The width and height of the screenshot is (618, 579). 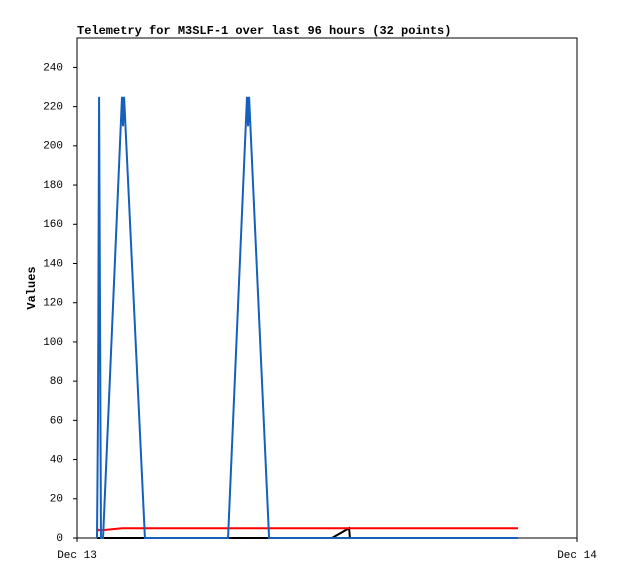 I want to click on y-tick-label: 20, so click(x=56, y=500).